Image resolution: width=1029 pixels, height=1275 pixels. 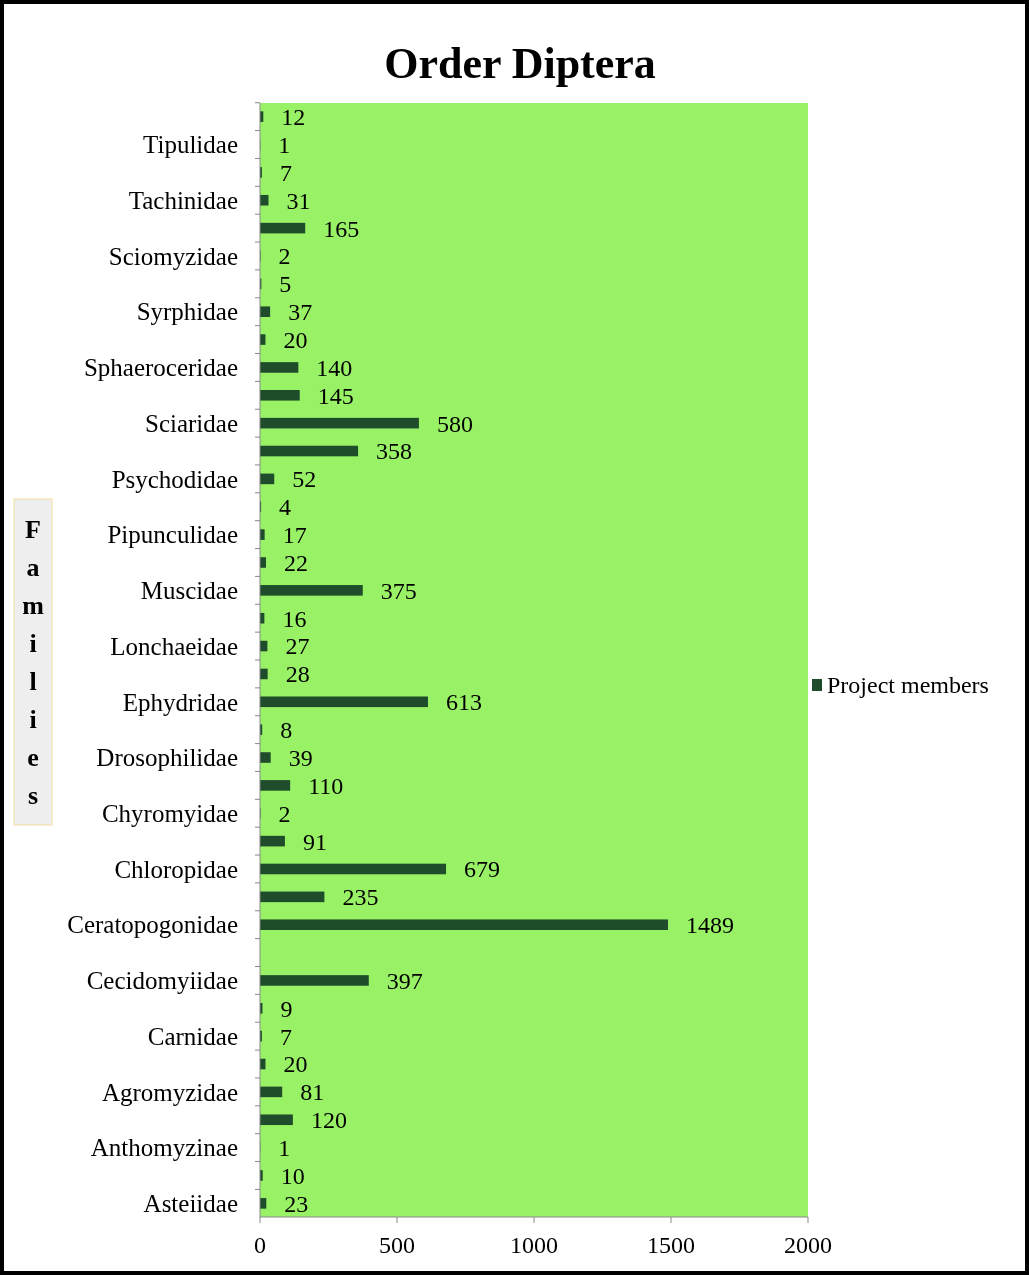 I want to click on data-label: 81, so click(x=312, y=1092).